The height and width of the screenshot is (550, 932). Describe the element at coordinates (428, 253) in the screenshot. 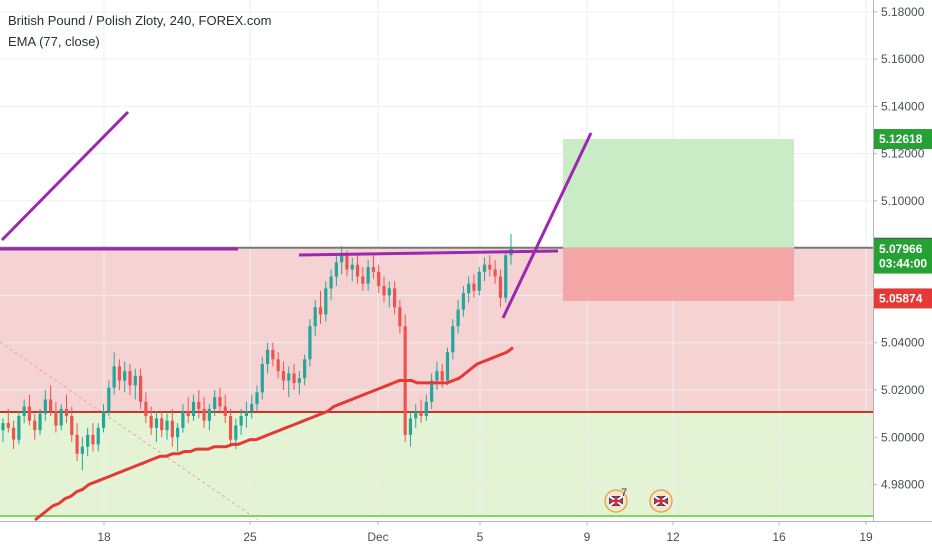

I see `neckline` at that location.